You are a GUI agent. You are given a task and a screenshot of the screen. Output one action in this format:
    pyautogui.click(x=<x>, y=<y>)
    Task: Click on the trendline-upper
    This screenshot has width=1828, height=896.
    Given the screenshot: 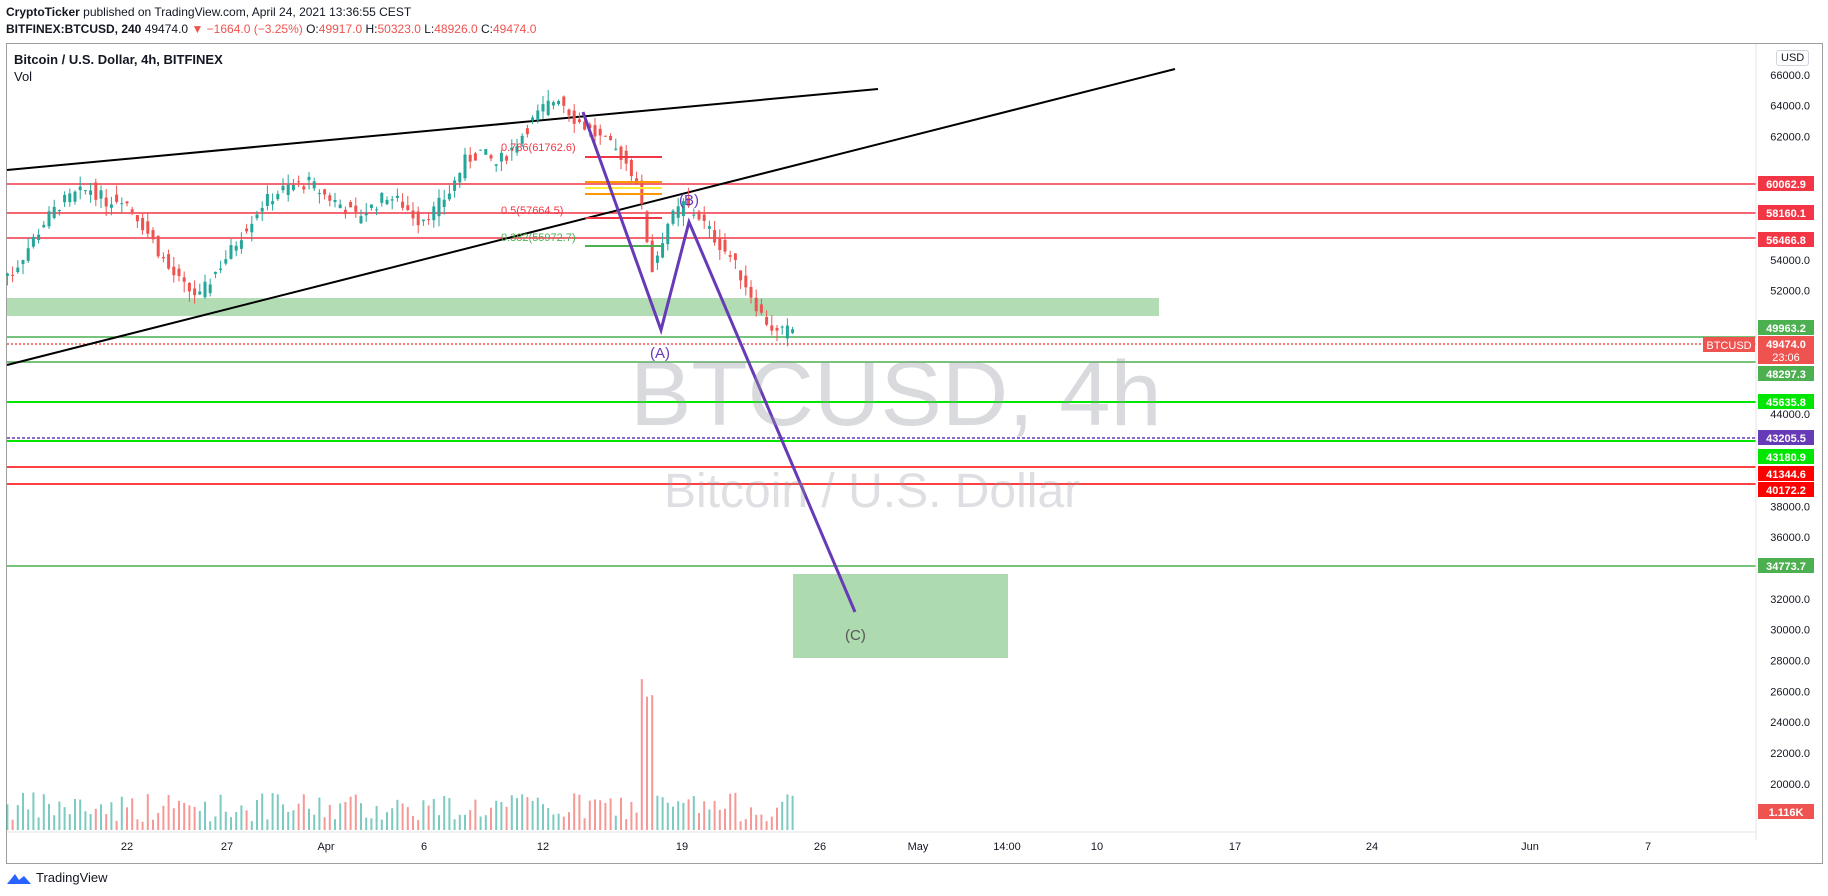 What is the action you would take?
    pyautogui.click(x=442, y=129)
    